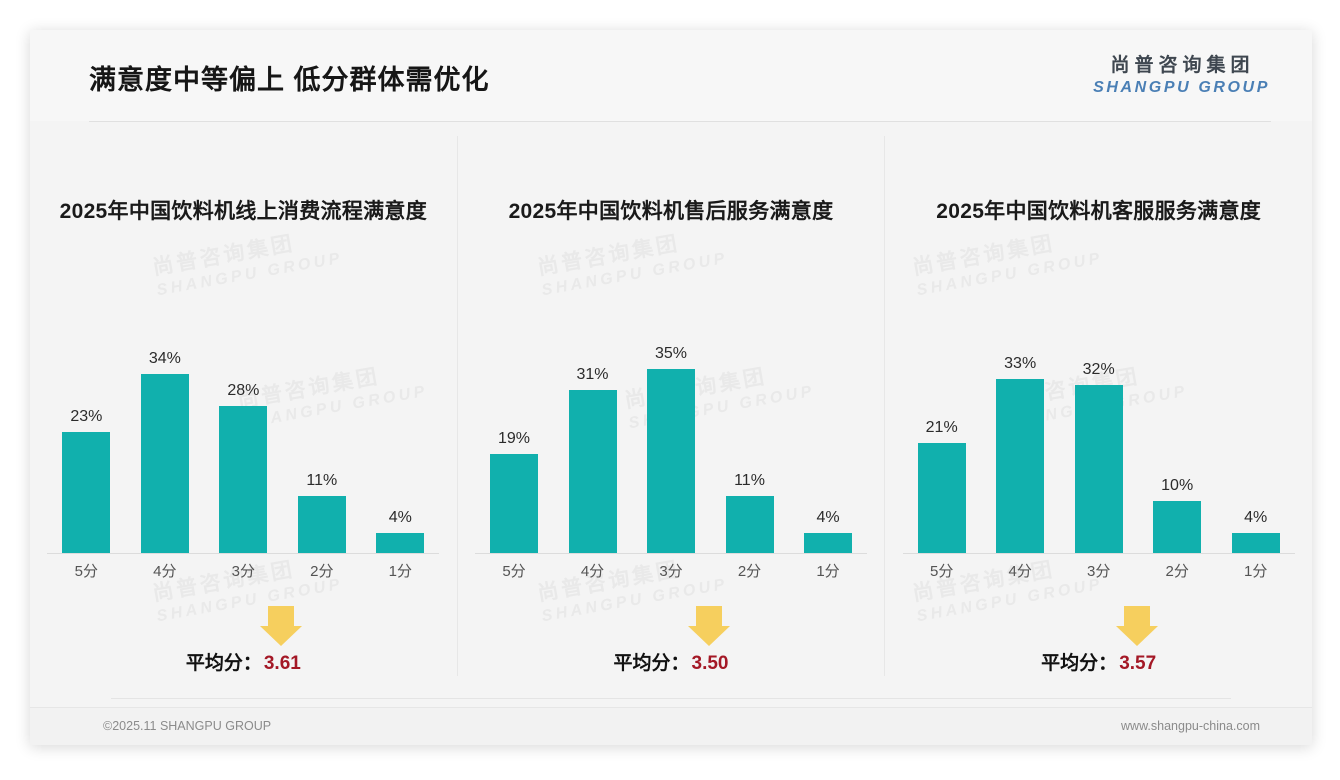  Describe the element at coordinates (1177, 485) in the screenshot. I see `bar-value-label: 10%` at that location.